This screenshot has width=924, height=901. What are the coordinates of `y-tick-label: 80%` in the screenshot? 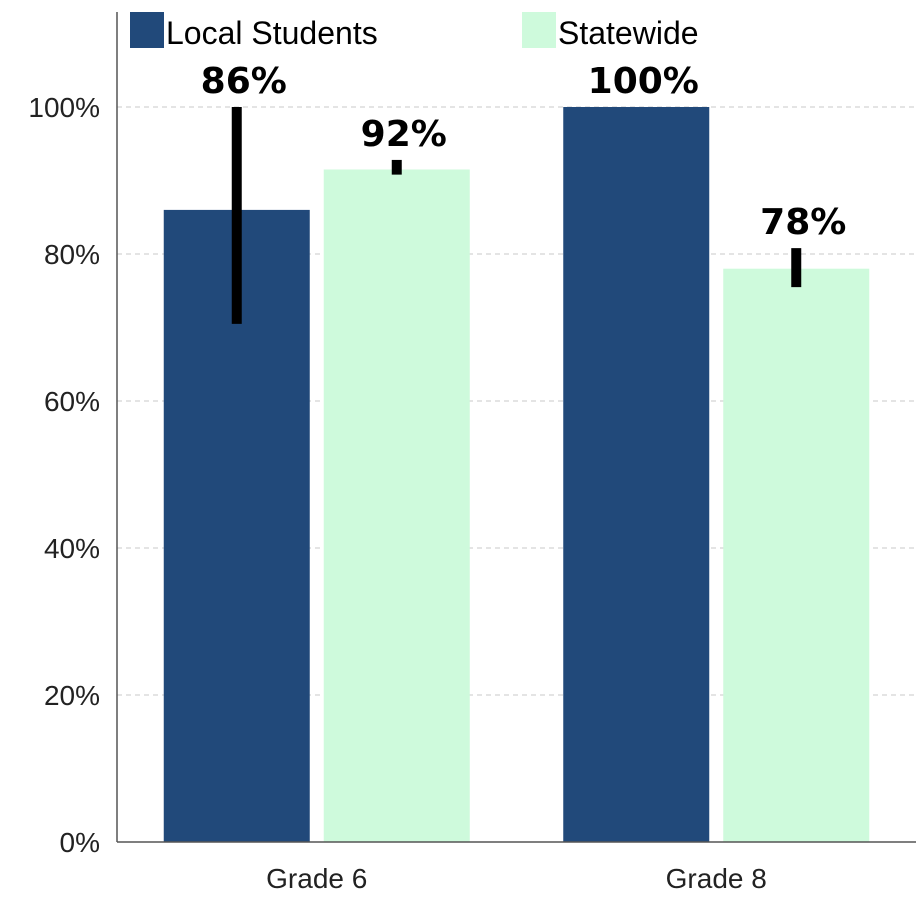 It's located at (72, 254).